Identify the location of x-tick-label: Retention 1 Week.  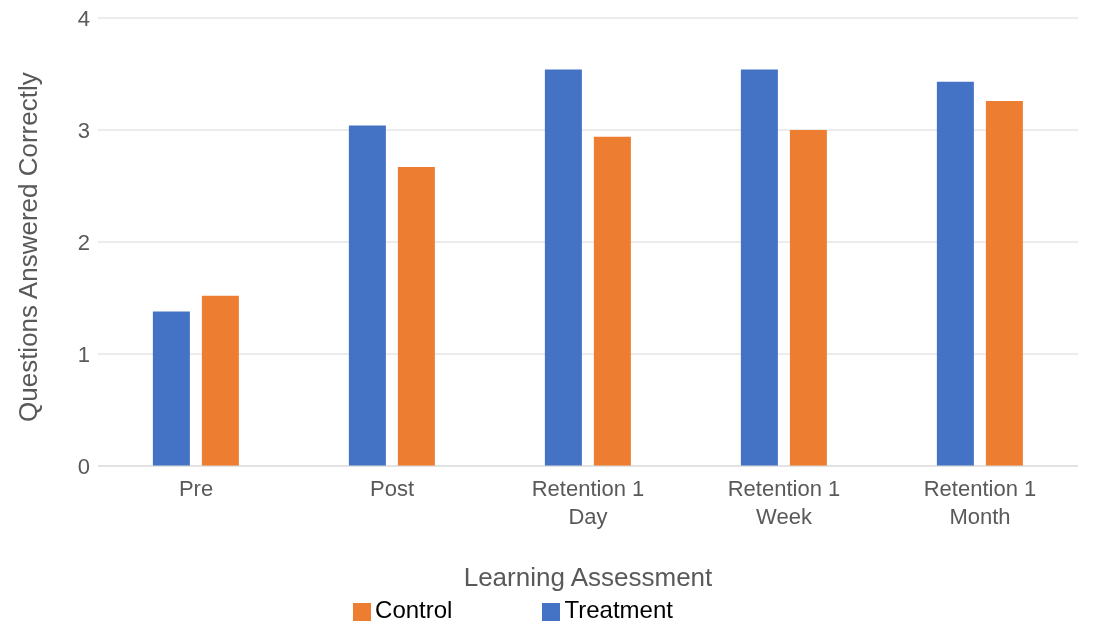
(784, 502).